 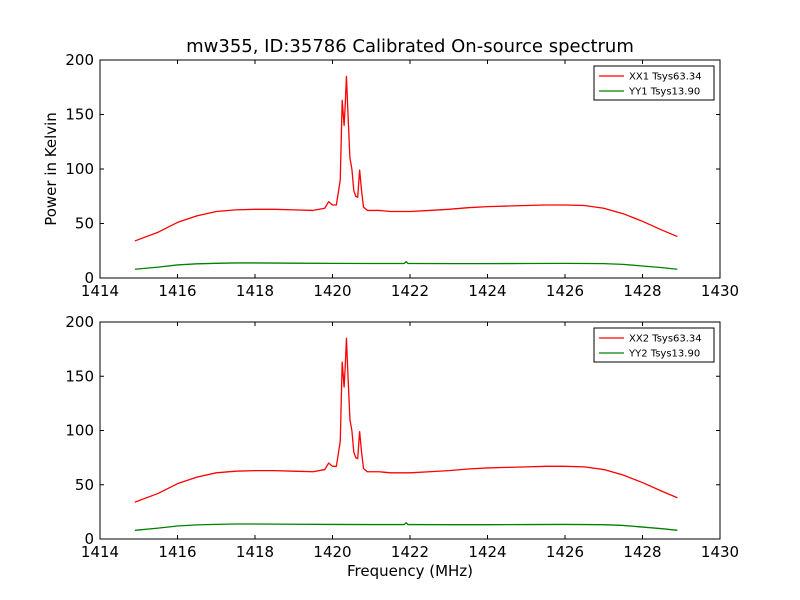 I want to click on legend: XX2 Tsys63.34 YY2 Tsys13.90, so click(x=654, y=345).